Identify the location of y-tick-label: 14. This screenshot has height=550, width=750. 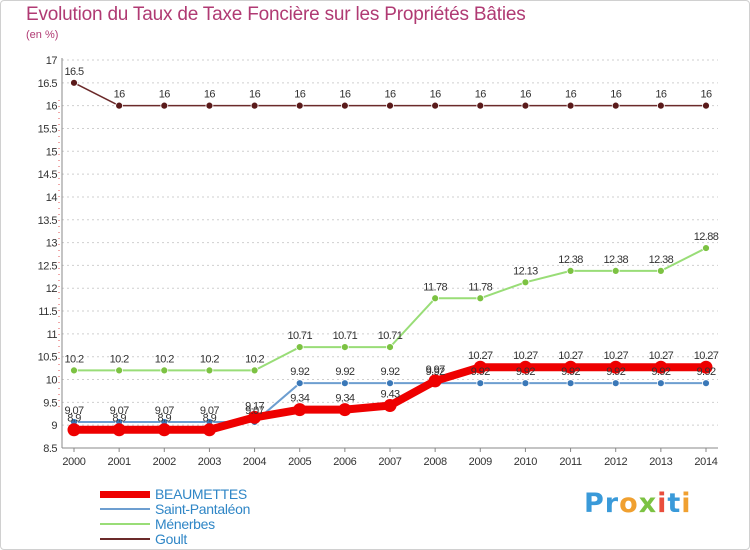
(52, 198).